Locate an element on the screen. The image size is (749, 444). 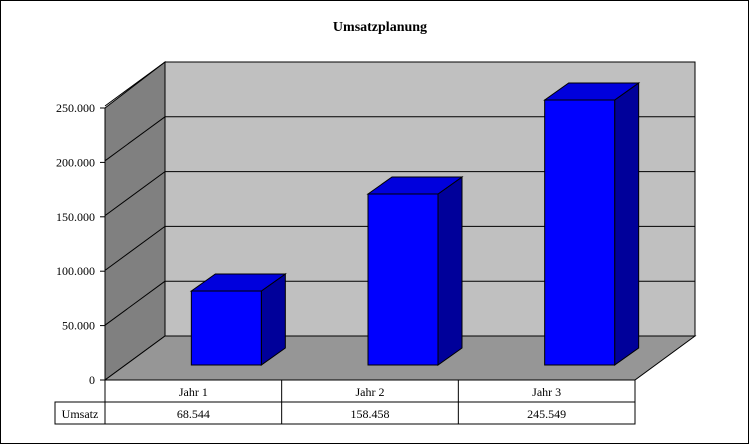
x-tick-label: Jahr 1 is located at coordinates (193, 392).